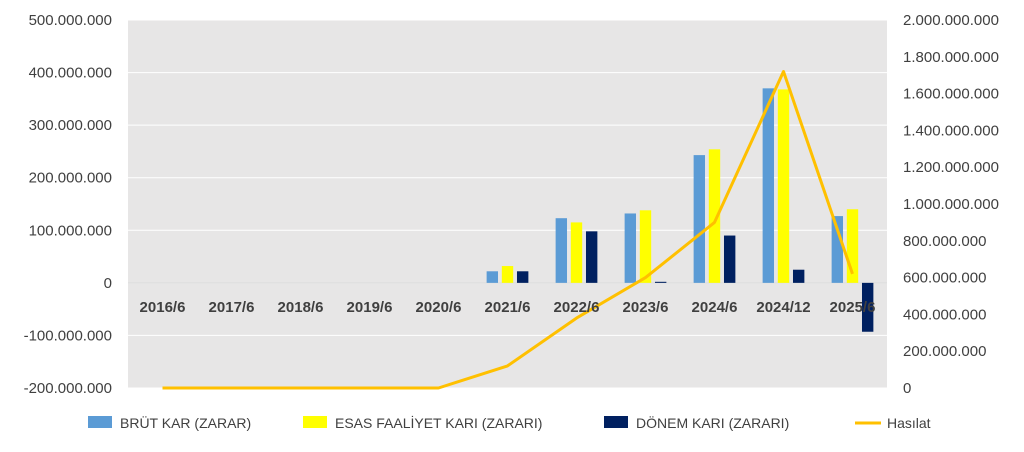 This screenshot has height=452, width=1024. What do you see at coordinates (577, 307) in the screenshot?
I see `category-label: 2022/6` at bounding box center [577, 307].